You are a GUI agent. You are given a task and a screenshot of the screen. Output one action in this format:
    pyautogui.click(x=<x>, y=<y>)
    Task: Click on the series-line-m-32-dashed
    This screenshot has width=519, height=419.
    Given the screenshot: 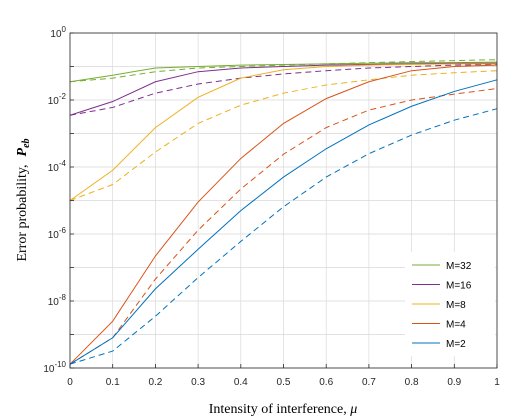 What is the action you would take?
    pyautogui.click(x=283, y=71)
    